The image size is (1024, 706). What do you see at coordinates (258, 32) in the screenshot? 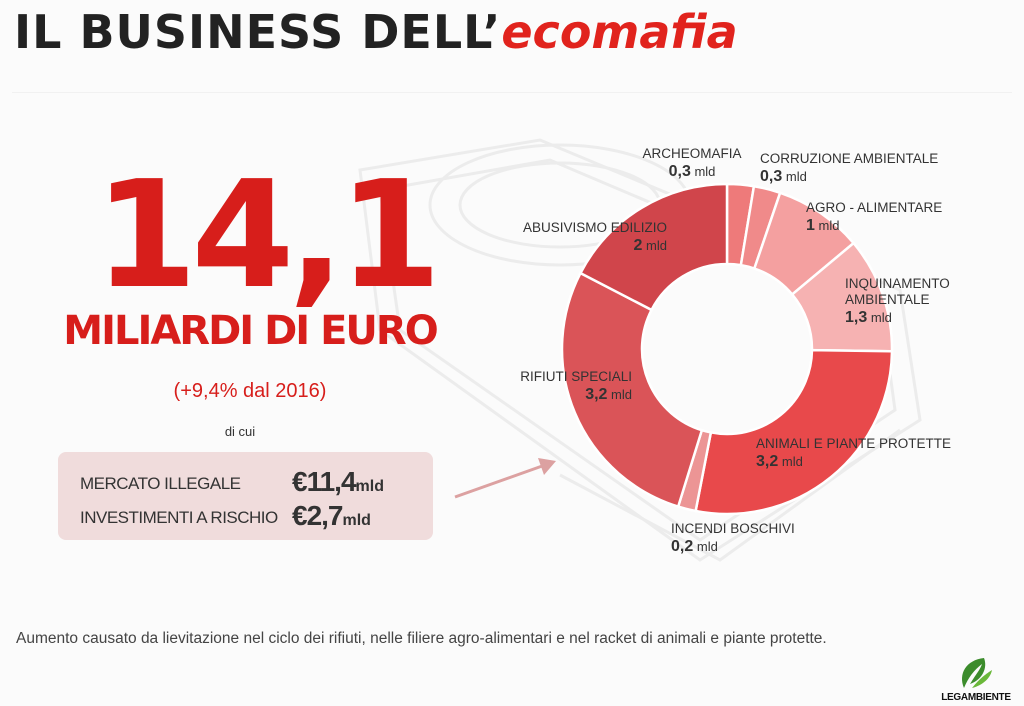
I see `title-main: IL BUSINESS DELL’` at bounding box center [258, 32].